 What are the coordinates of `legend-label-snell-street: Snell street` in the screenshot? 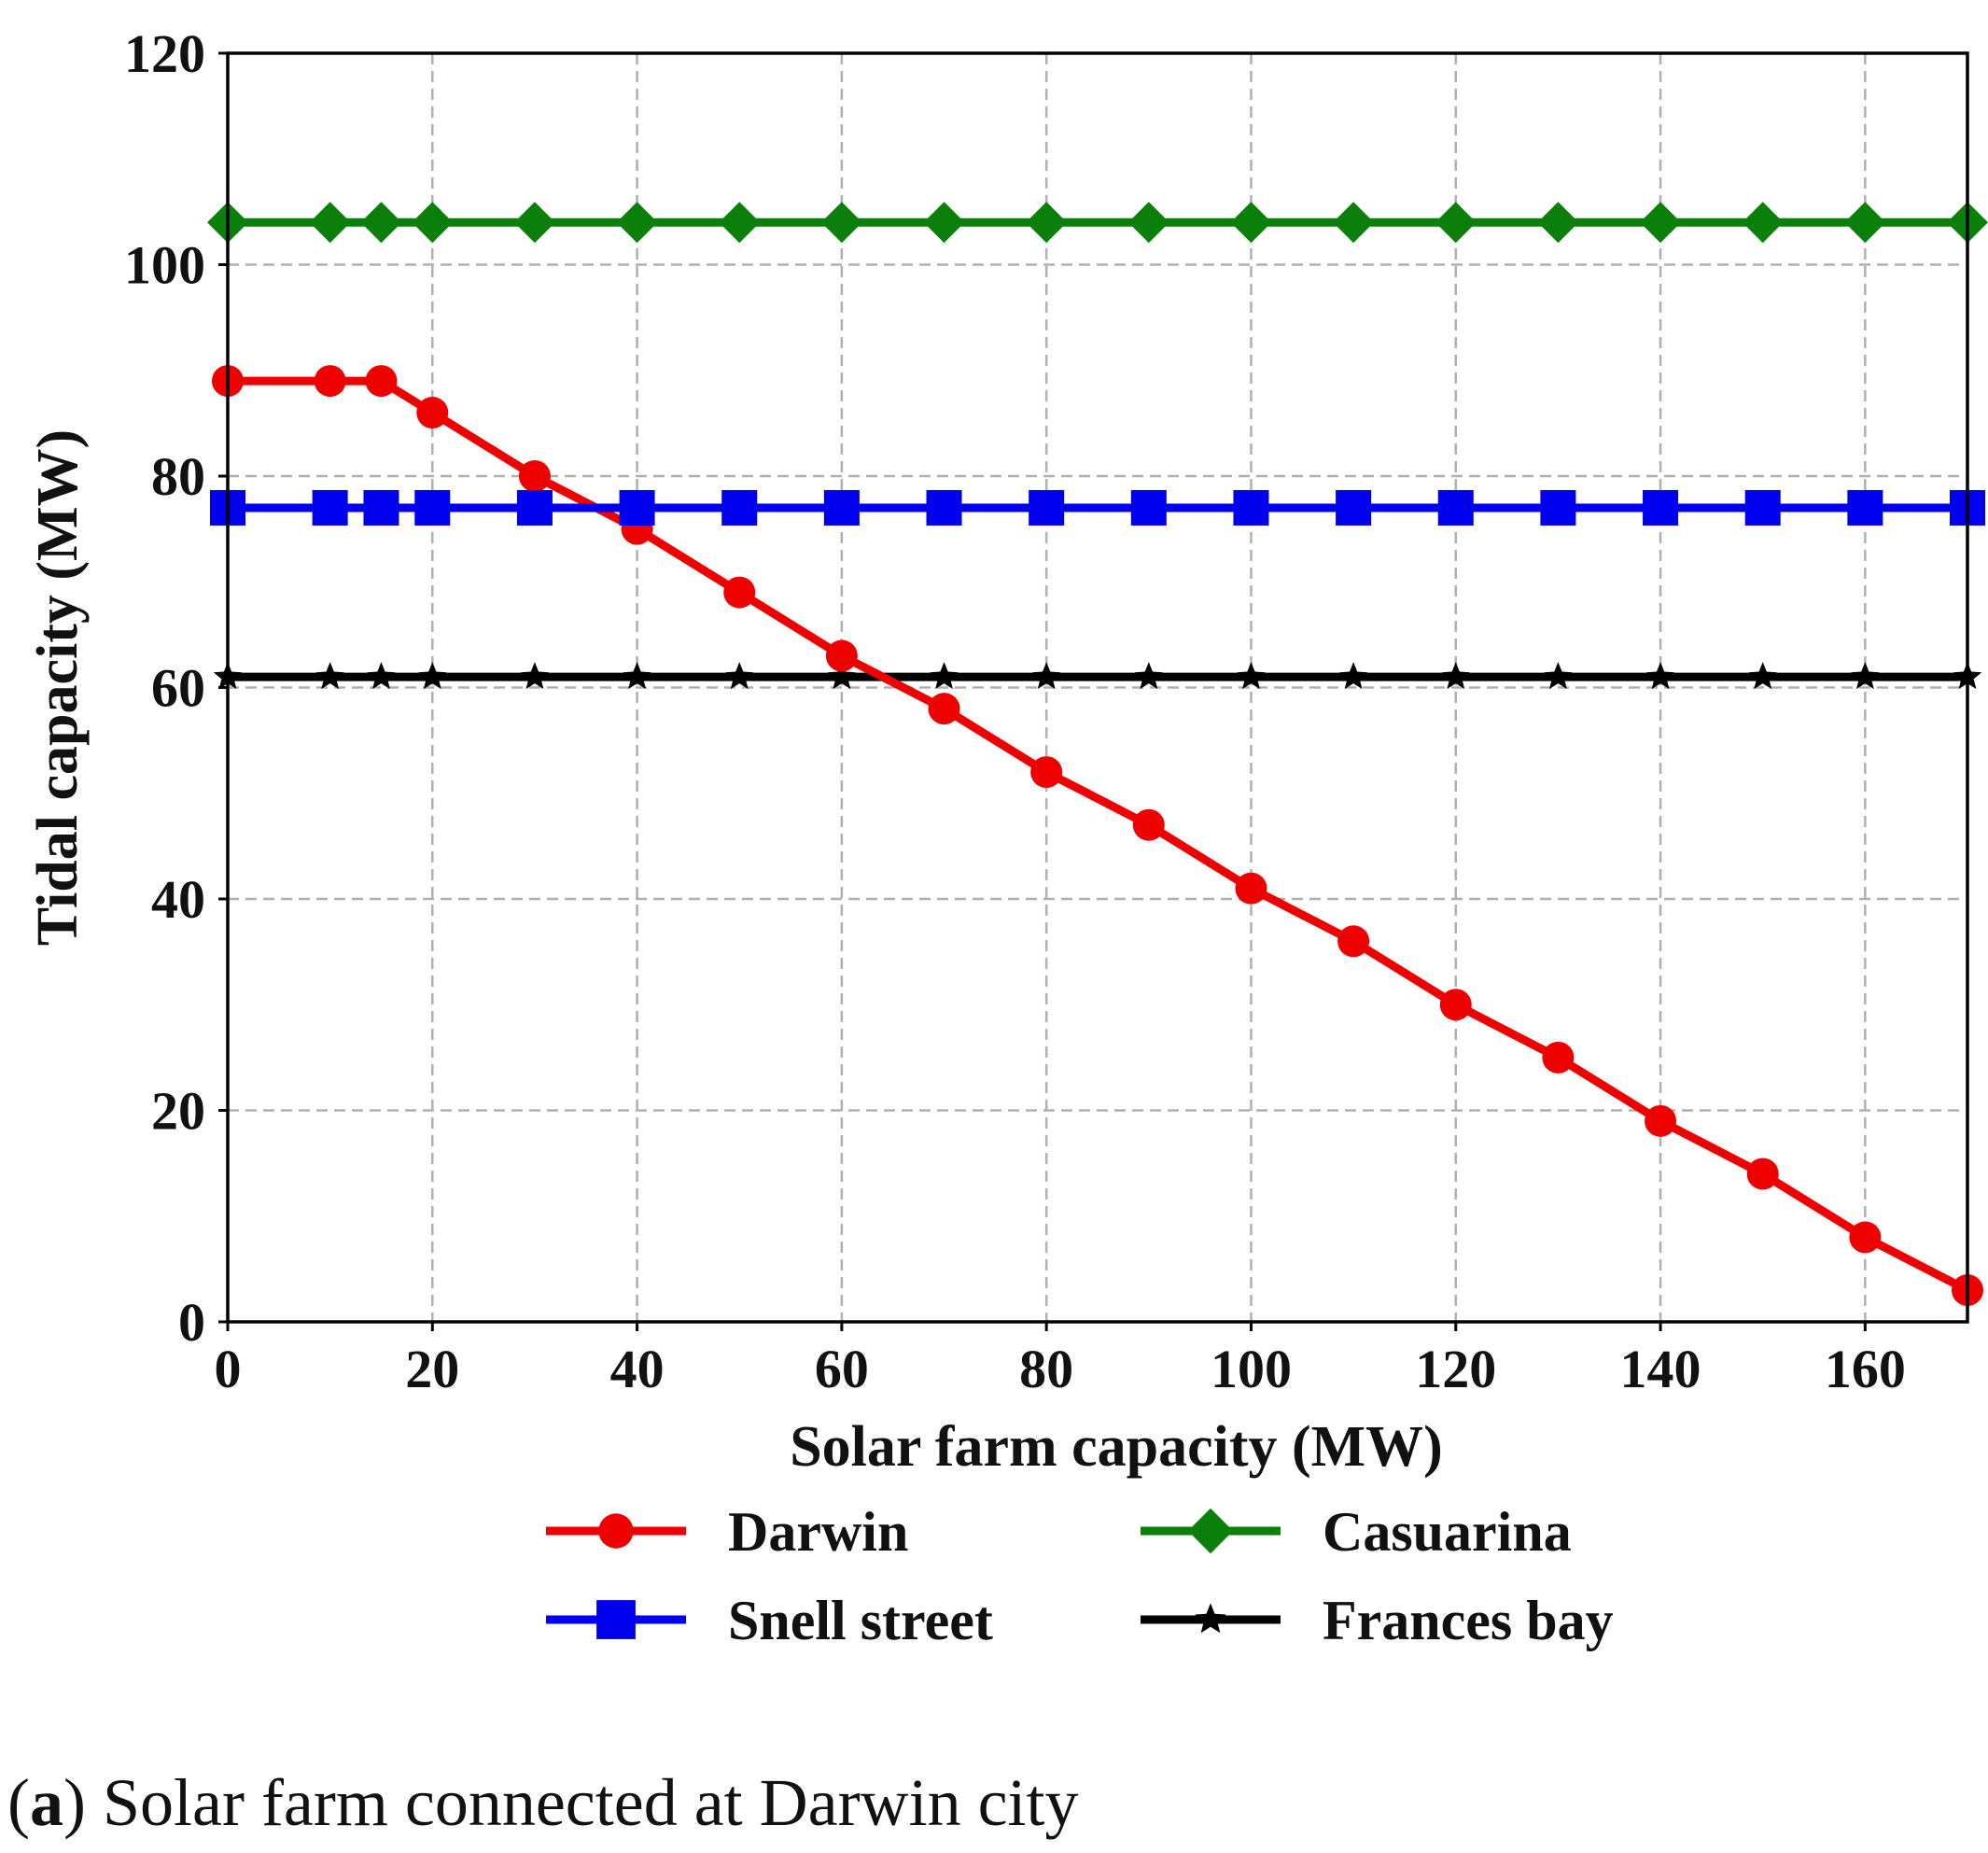 It's located at (860, 1620).